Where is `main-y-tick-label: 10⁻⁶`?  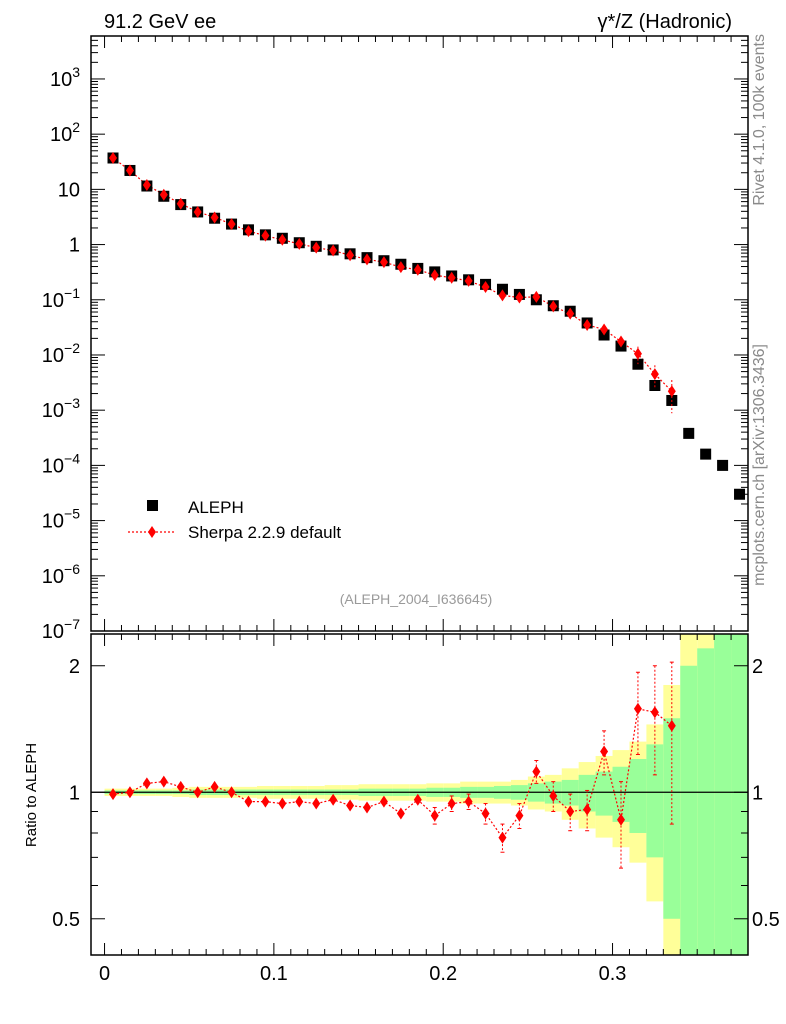
main-y-tick-label: 10⁻⁶ is located at coordinates (61, 574).